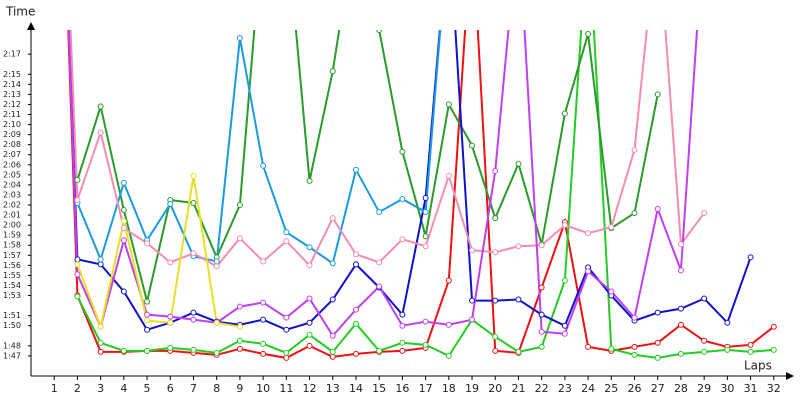 The image size is (800, 400). I want to click on x-tick-label: 24, so click(588, 388).